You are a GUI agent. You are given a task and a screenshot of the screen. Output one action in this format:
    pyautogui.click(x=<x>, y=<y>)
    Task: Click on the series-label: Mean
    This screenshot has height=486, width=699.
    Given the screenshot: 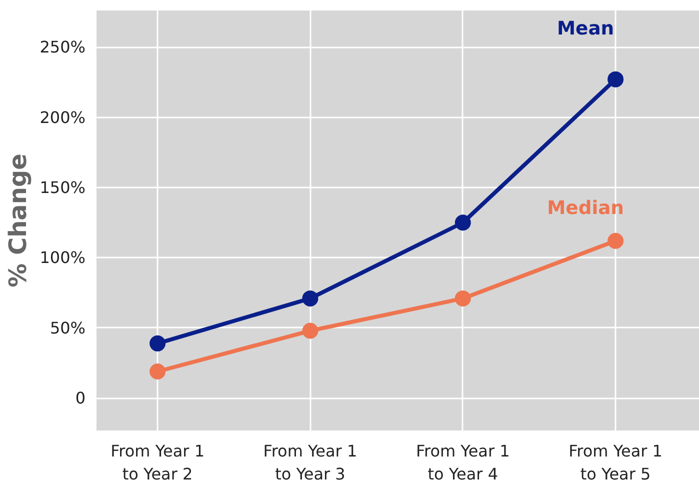 What is the action you would take?
    pyautogui.click(x=585, y=29)
    